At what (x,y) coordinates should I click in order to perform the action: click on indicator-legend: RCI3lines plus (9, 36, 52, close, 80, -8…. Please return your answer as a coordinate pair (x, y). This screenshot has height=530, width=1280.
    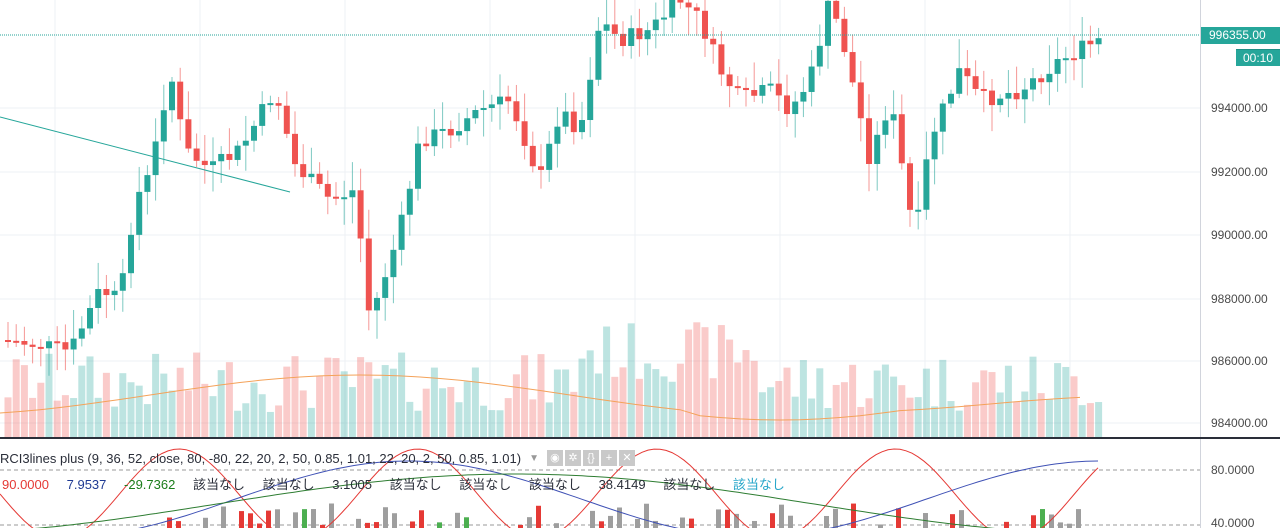
    Looking at the image, I should click on (318, 458).